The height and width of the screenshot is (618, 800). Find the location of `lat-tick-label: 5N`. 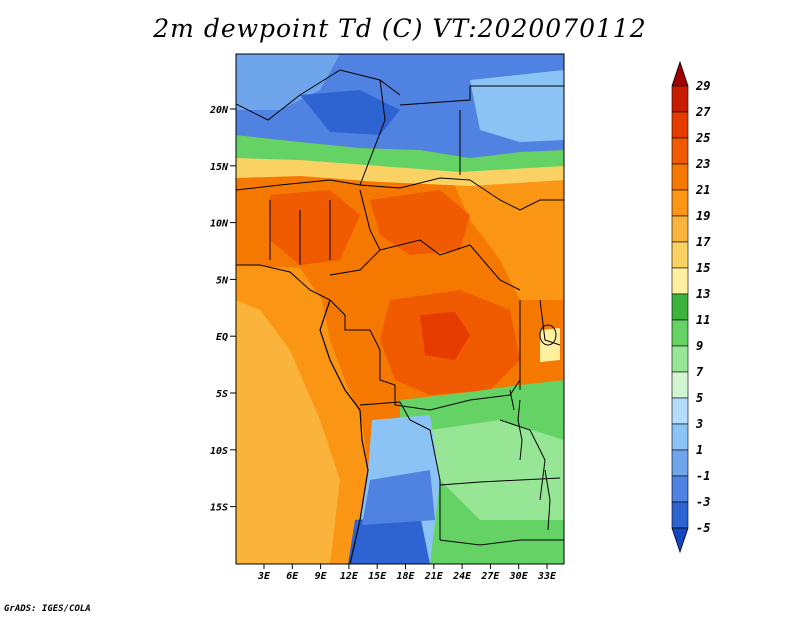

lat-tick-label: 5N is located at coordinates (222, 280).